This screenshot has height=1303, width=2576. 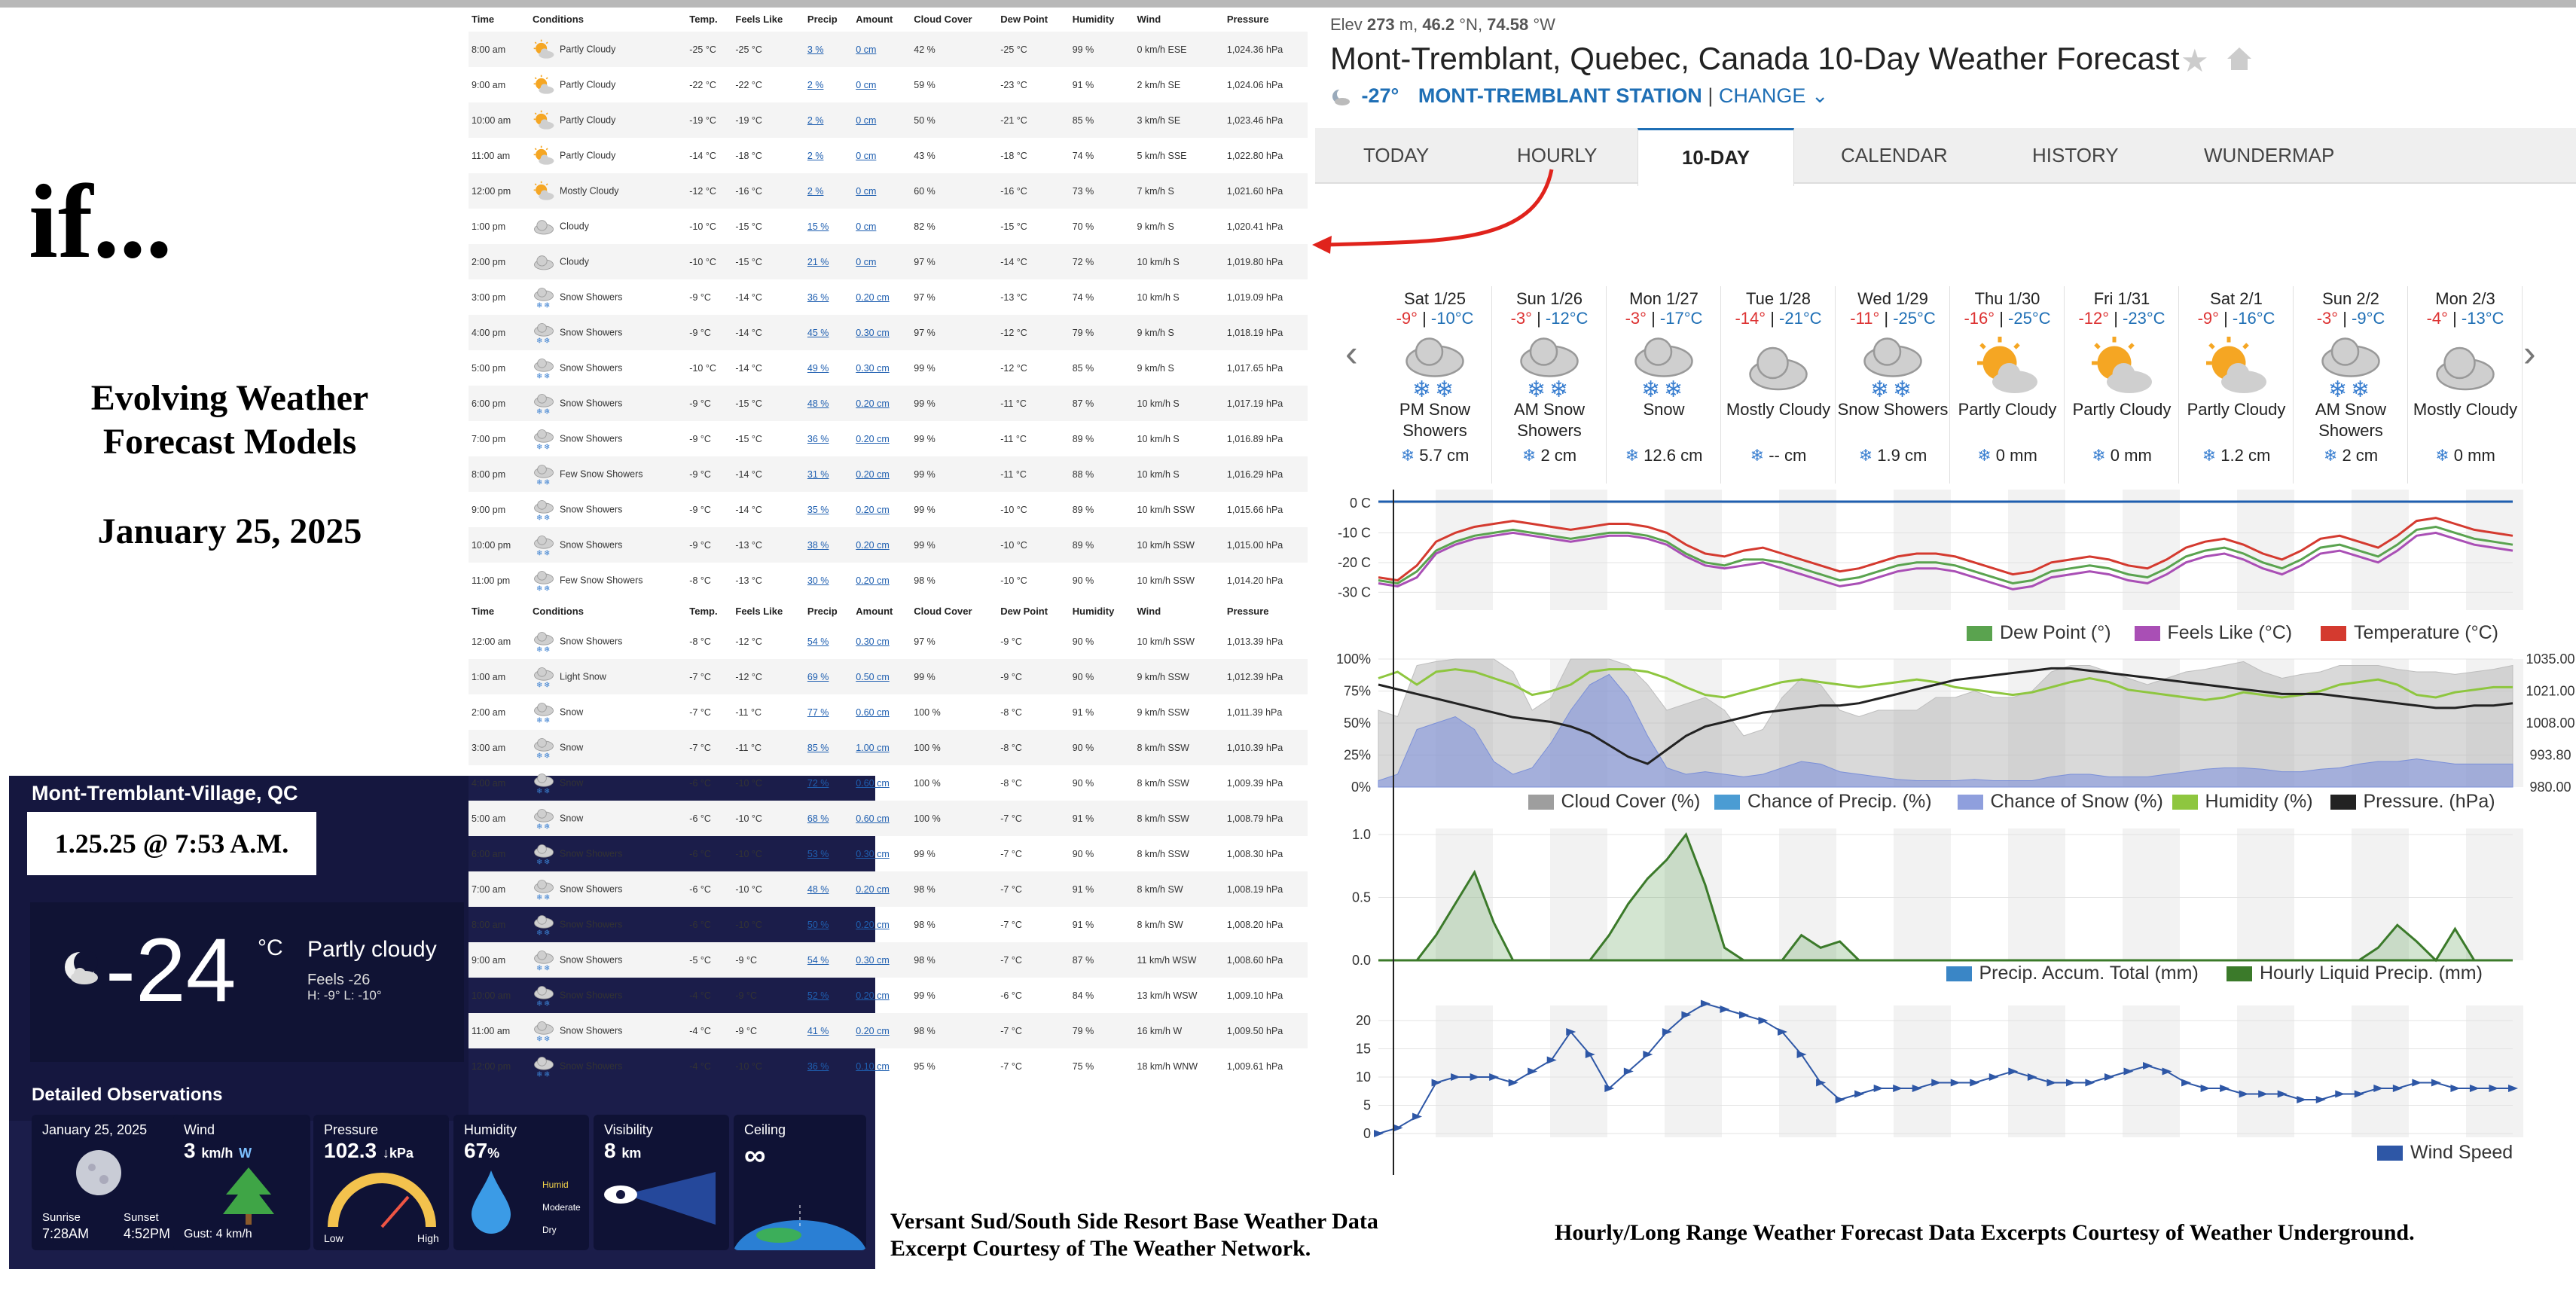 I want to click on station-name: MONT-TREMBLANT STATION, so click(x=1560, y=95).